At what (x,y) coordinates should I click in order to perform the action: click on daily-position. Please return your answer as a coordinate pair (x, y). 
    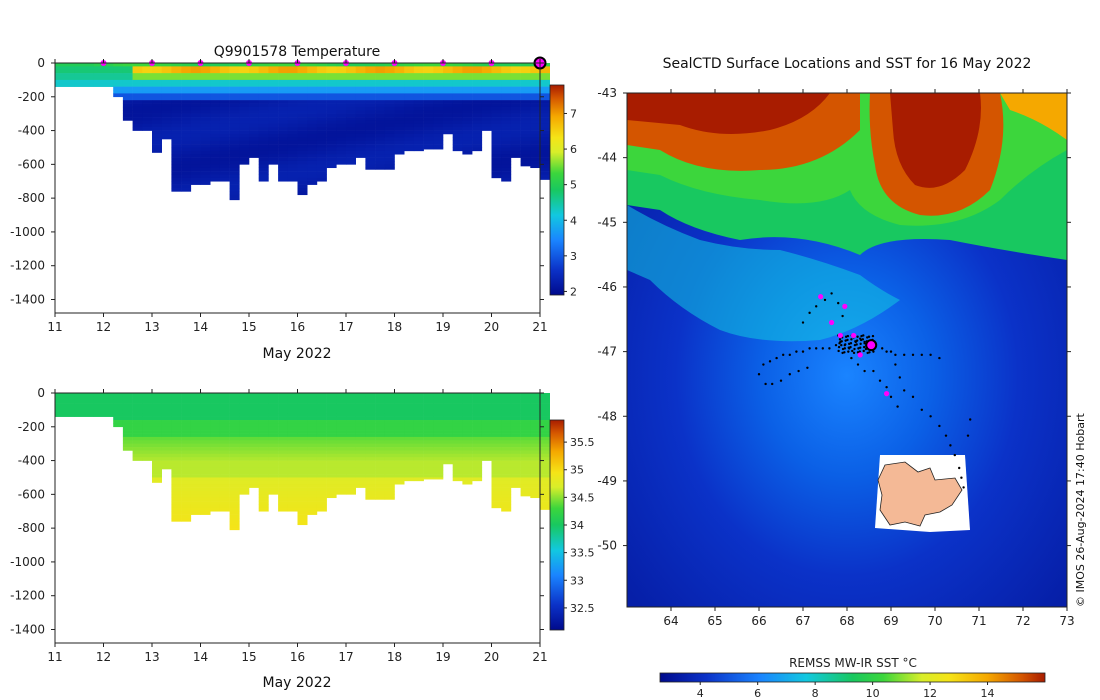
    Looking at the image, I should click on (821, 297).